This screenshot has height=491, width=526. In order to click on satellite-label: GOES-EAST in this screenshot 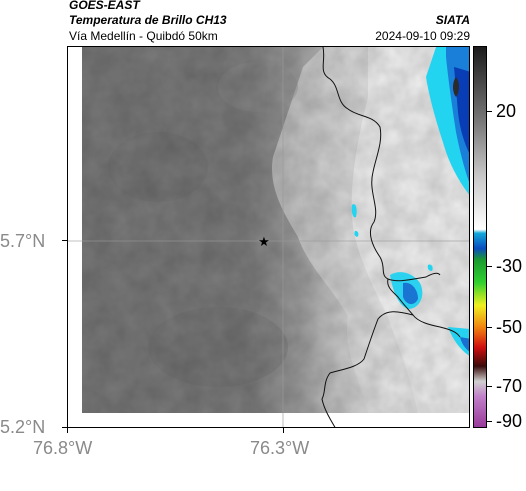, I will do `click(104, 6)`.